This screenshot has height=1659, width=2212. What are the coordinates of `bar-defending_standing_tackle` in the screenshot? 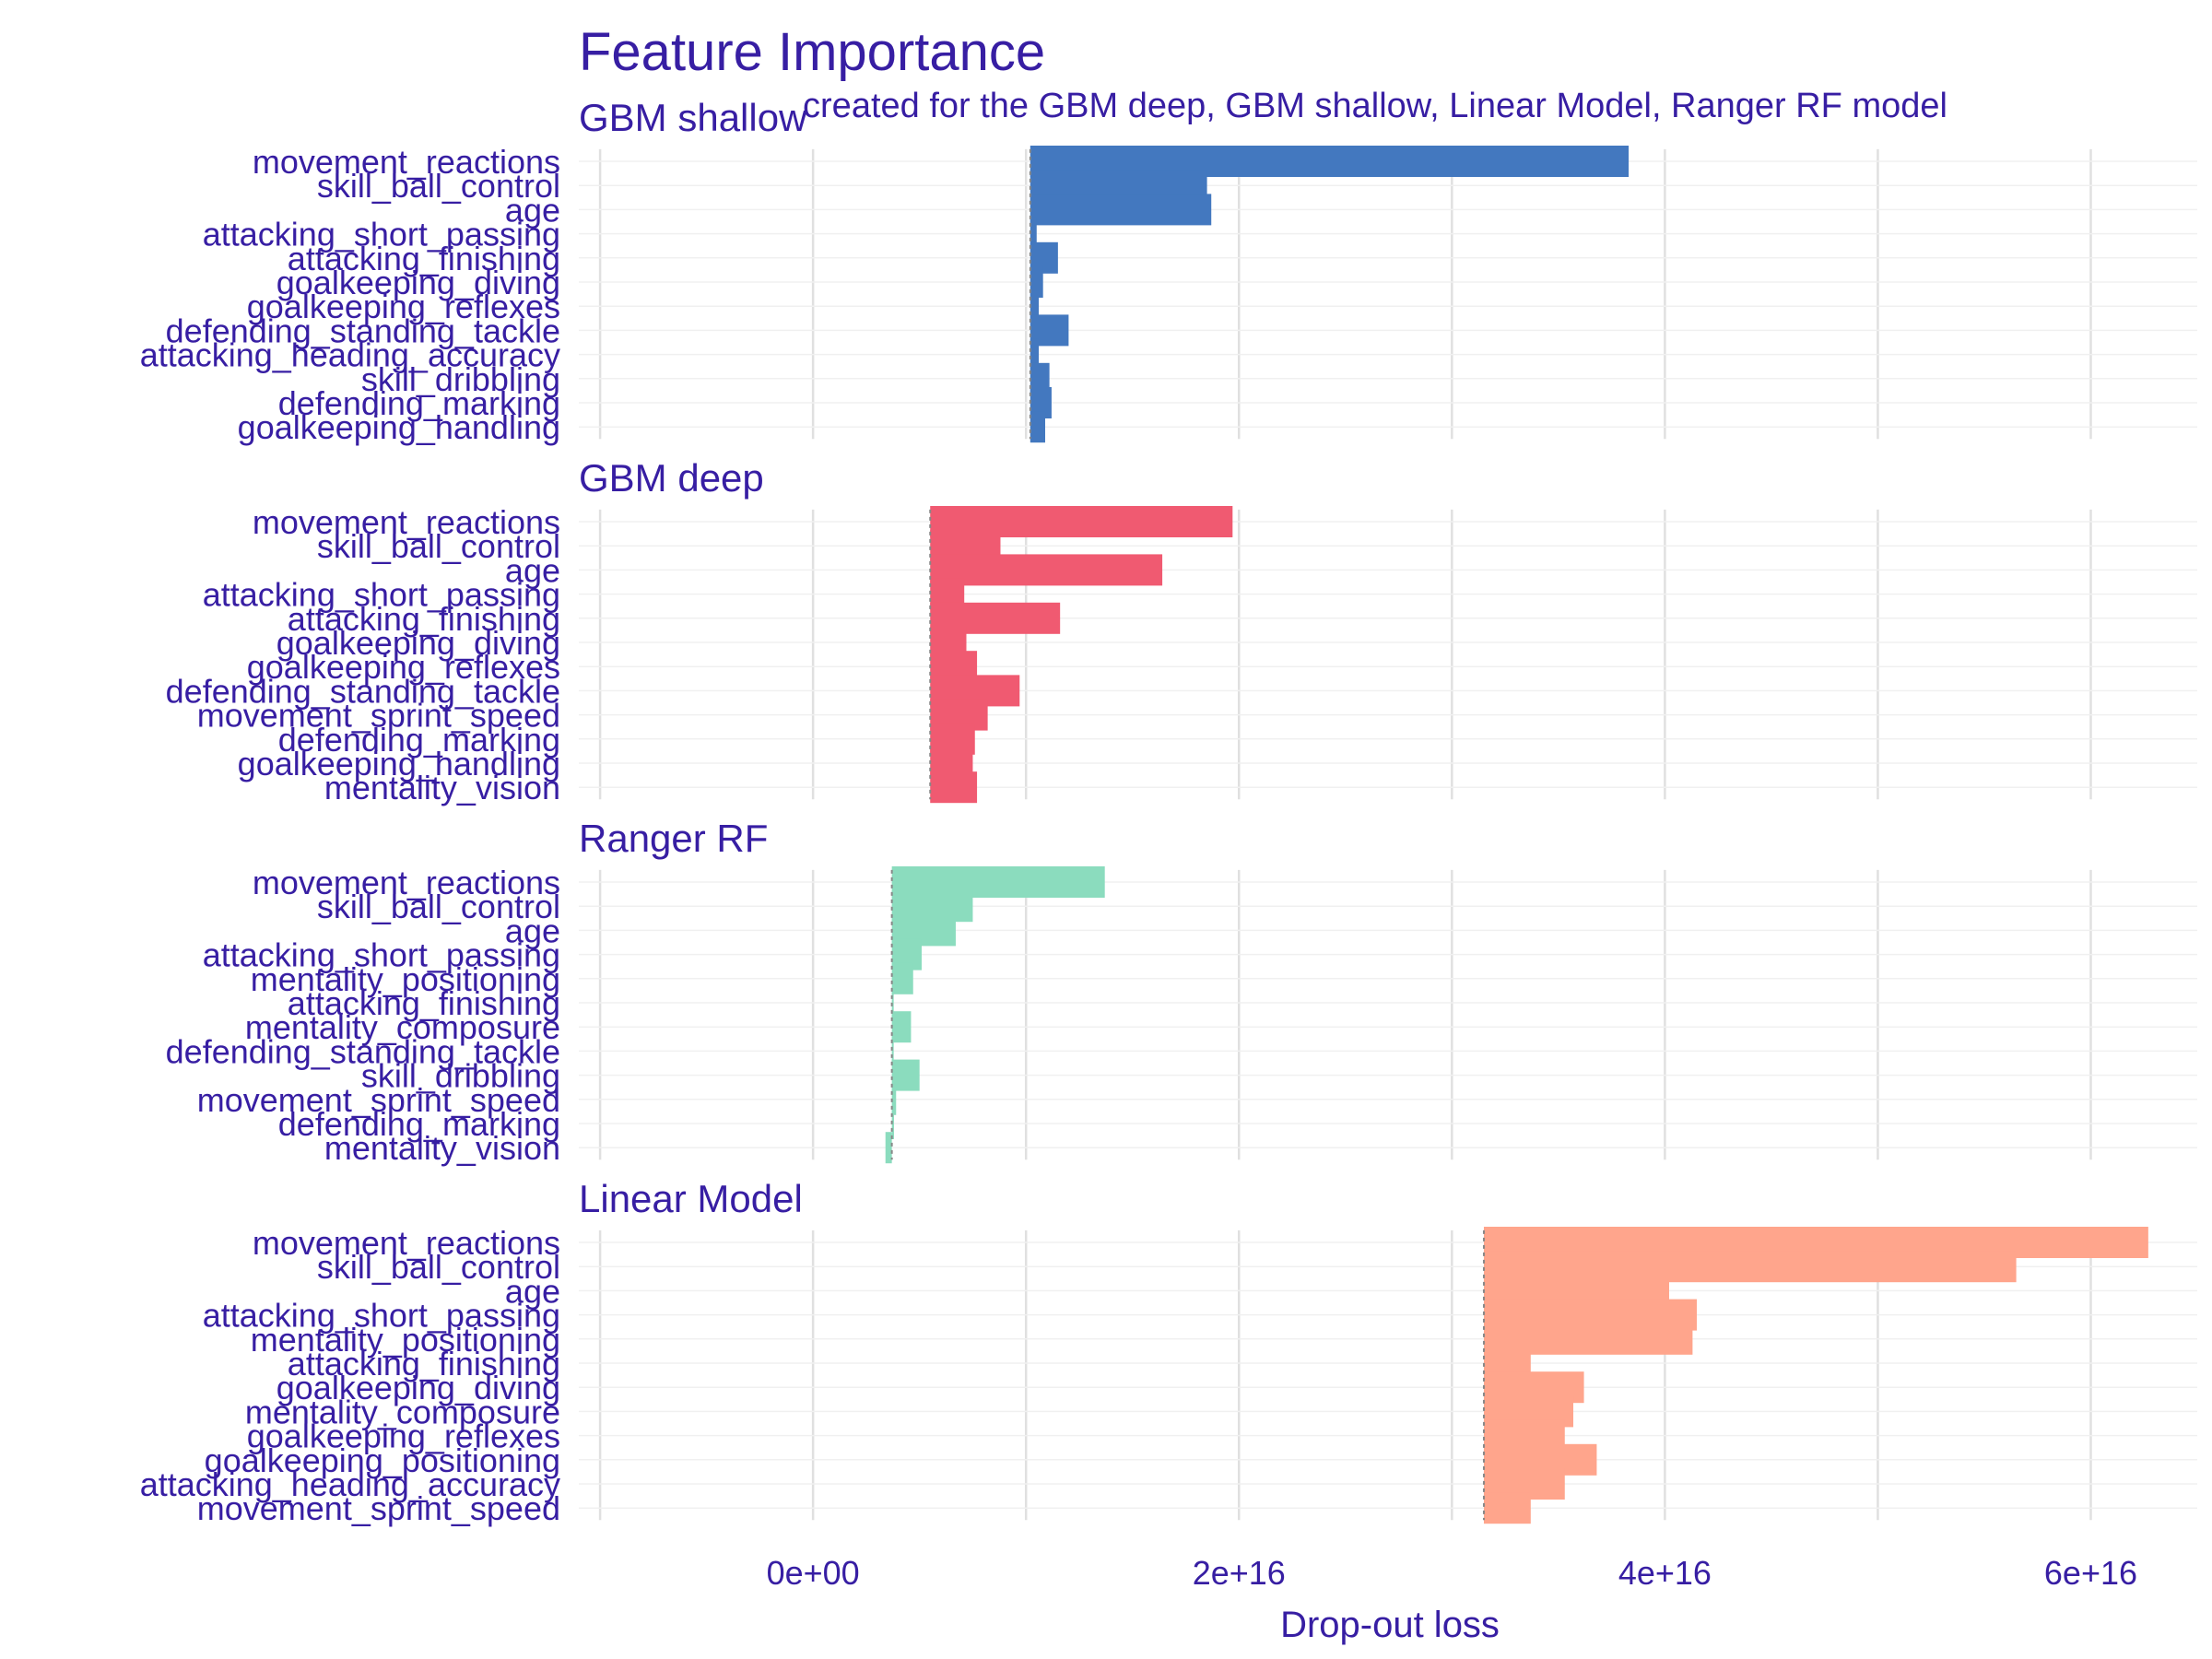 It's located at (892, 1051).